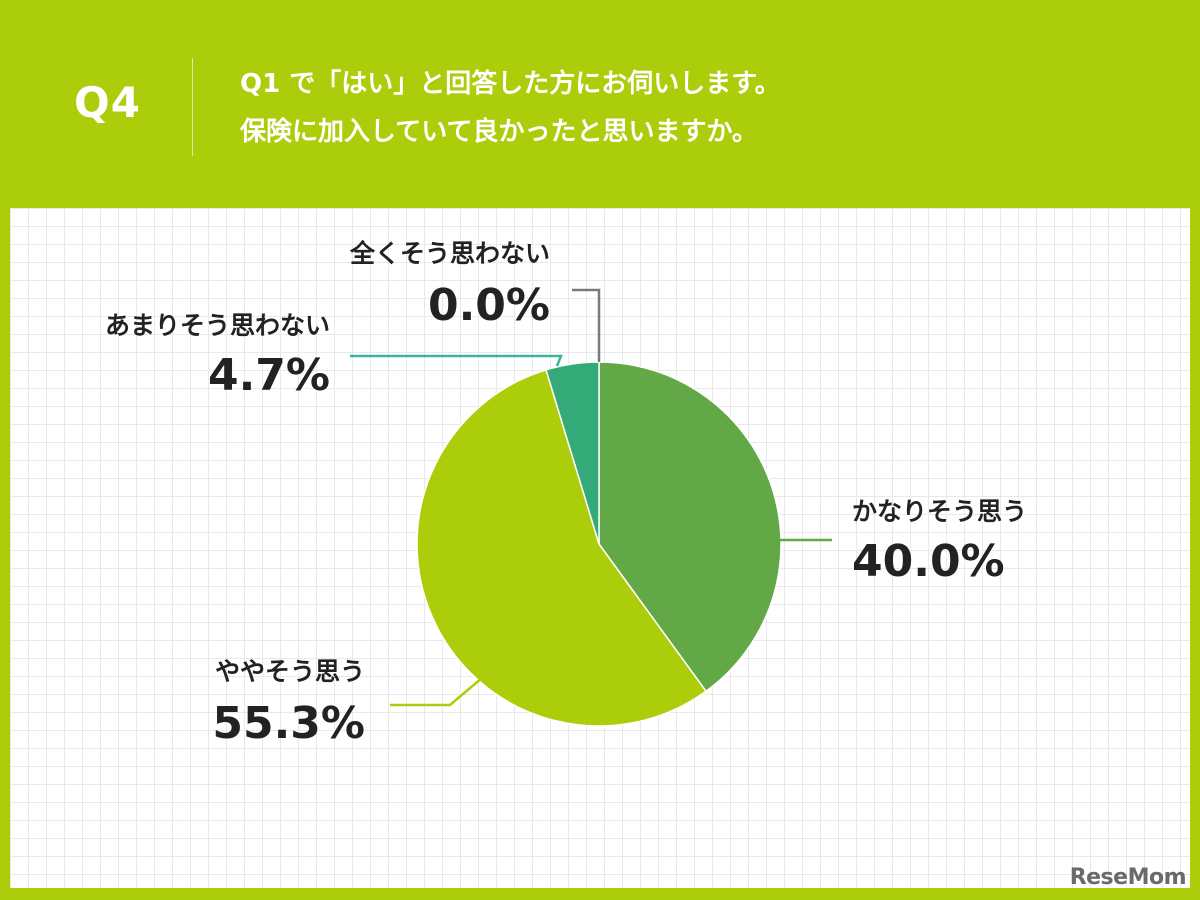  Describe the element at coordinates (107, 102) in the screenshot. I see `question-number-badge: Q4` at that location.